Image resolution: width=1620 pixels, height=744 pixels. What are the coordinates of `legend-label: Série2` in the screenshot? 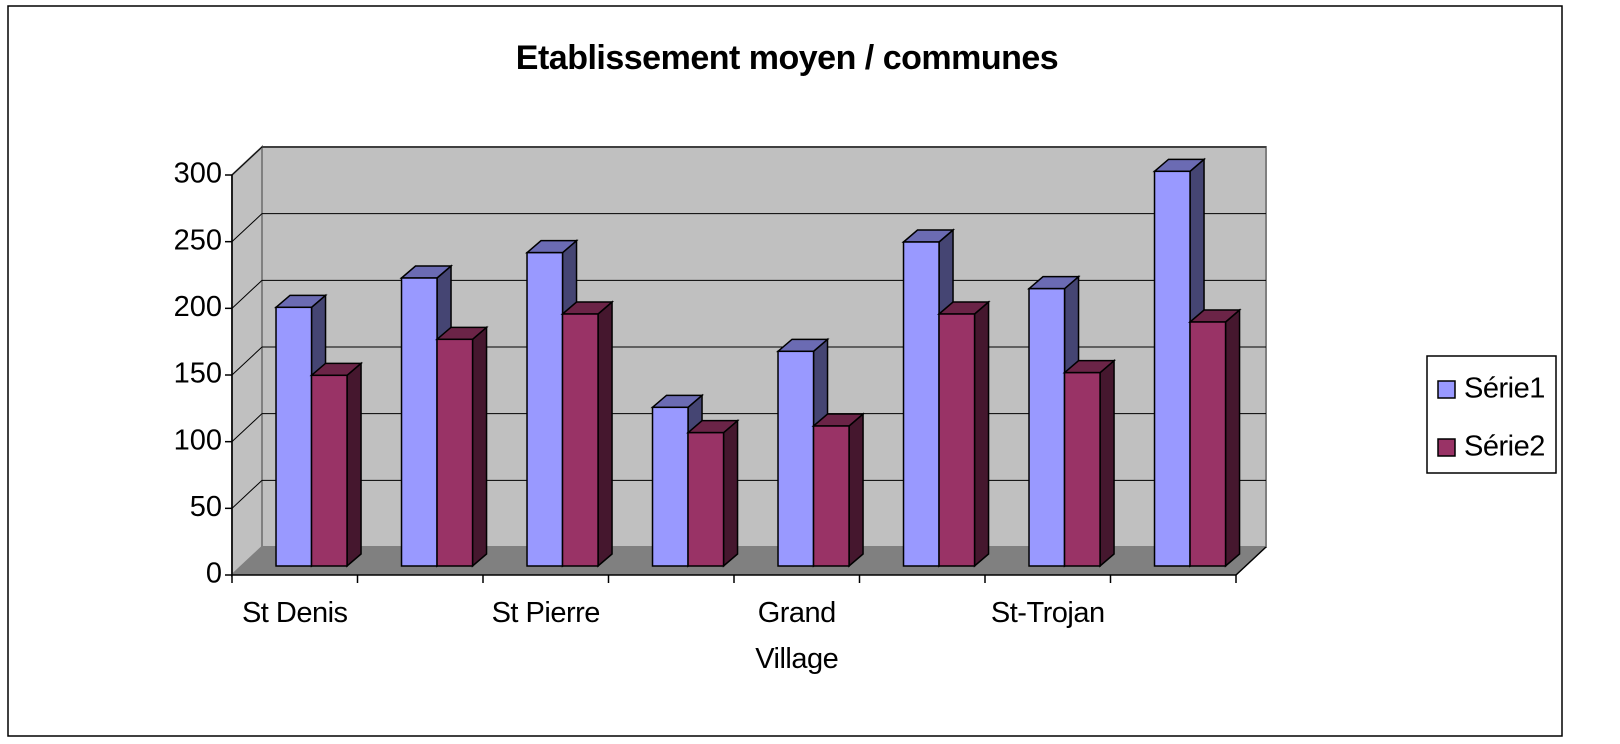 It's located at (1504, 447).